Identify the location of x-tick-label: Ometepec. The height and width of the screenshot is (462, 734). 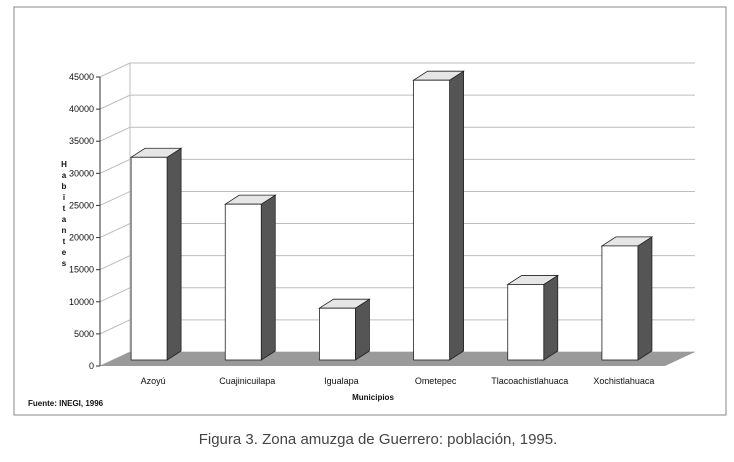
(436, 381).